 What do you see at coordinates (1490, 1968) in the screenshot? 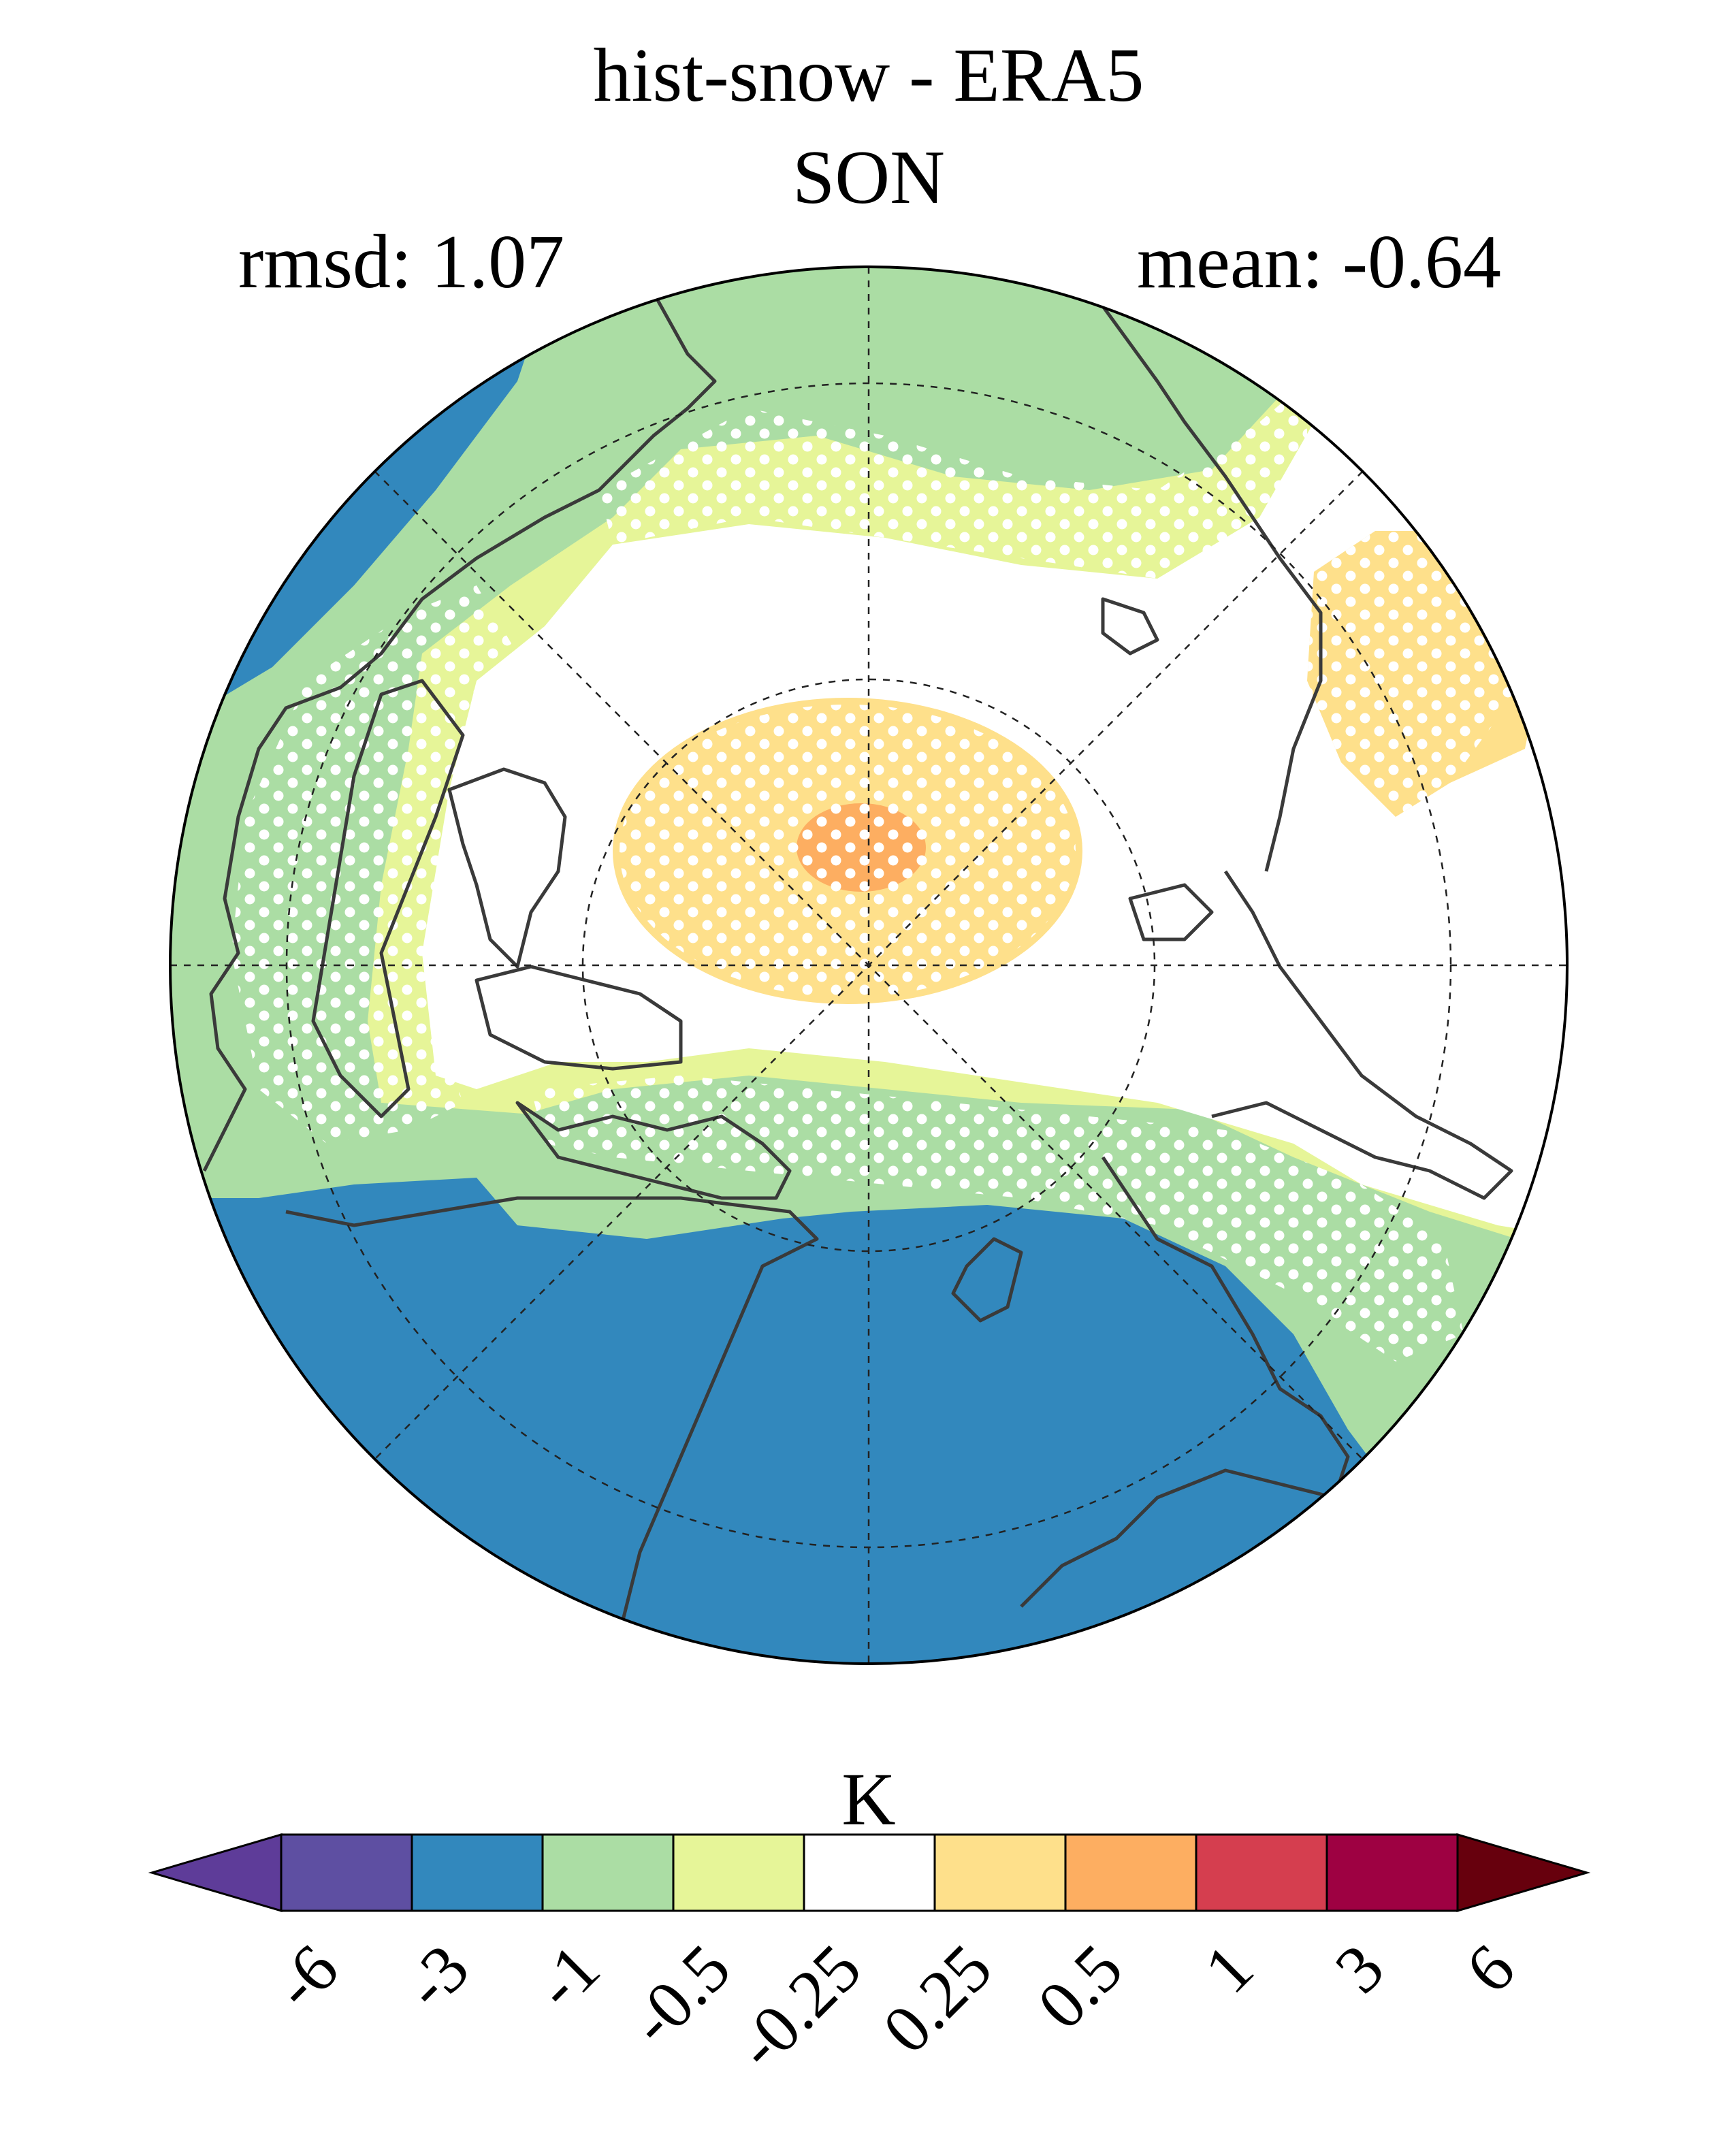
I see `colorbar-tick-label: 6` at bounding box center [1490, 1968].